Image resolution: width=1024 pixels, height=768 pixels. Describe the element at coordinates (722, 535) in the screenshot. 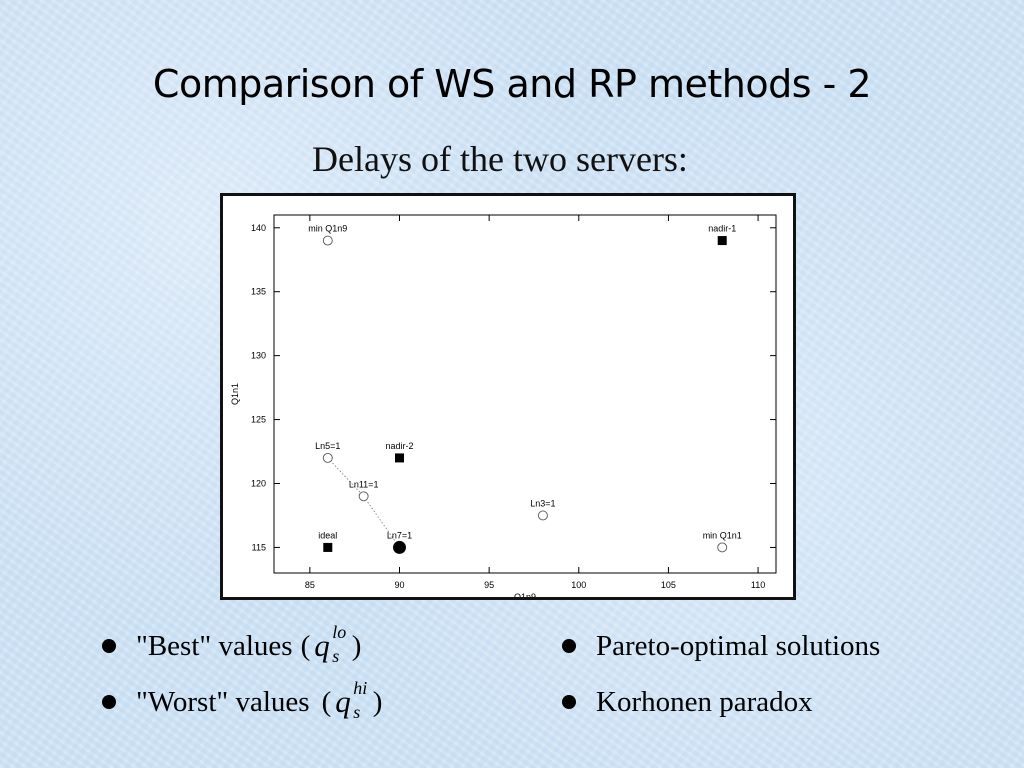

I see `point-label: min Q1n1` at that location.